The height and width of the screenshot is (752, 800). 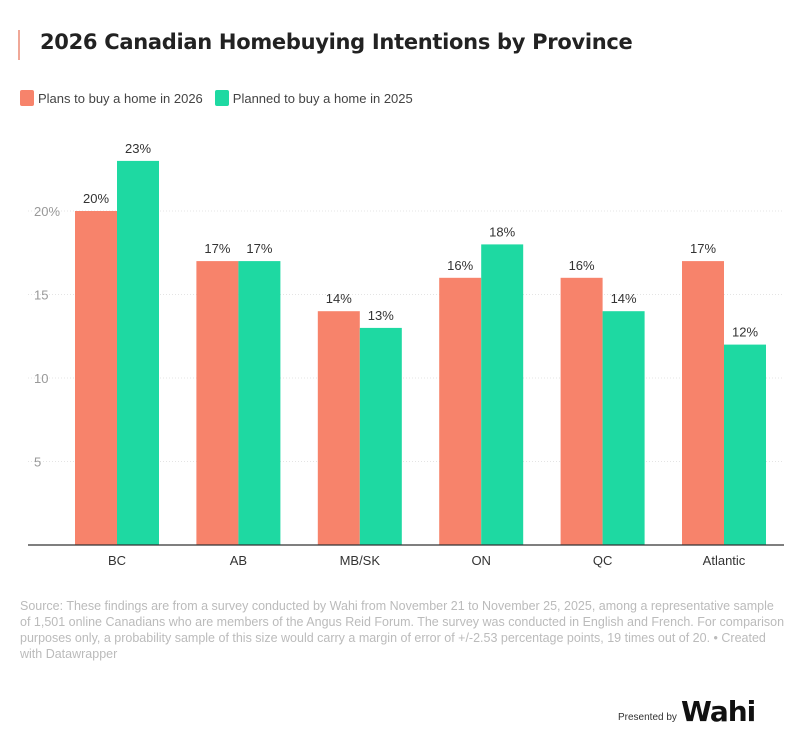 What do you see at coordinates (41, 378) in the screenshot?
I see `y-tick-label: 10` at bounding box center [41, 378].